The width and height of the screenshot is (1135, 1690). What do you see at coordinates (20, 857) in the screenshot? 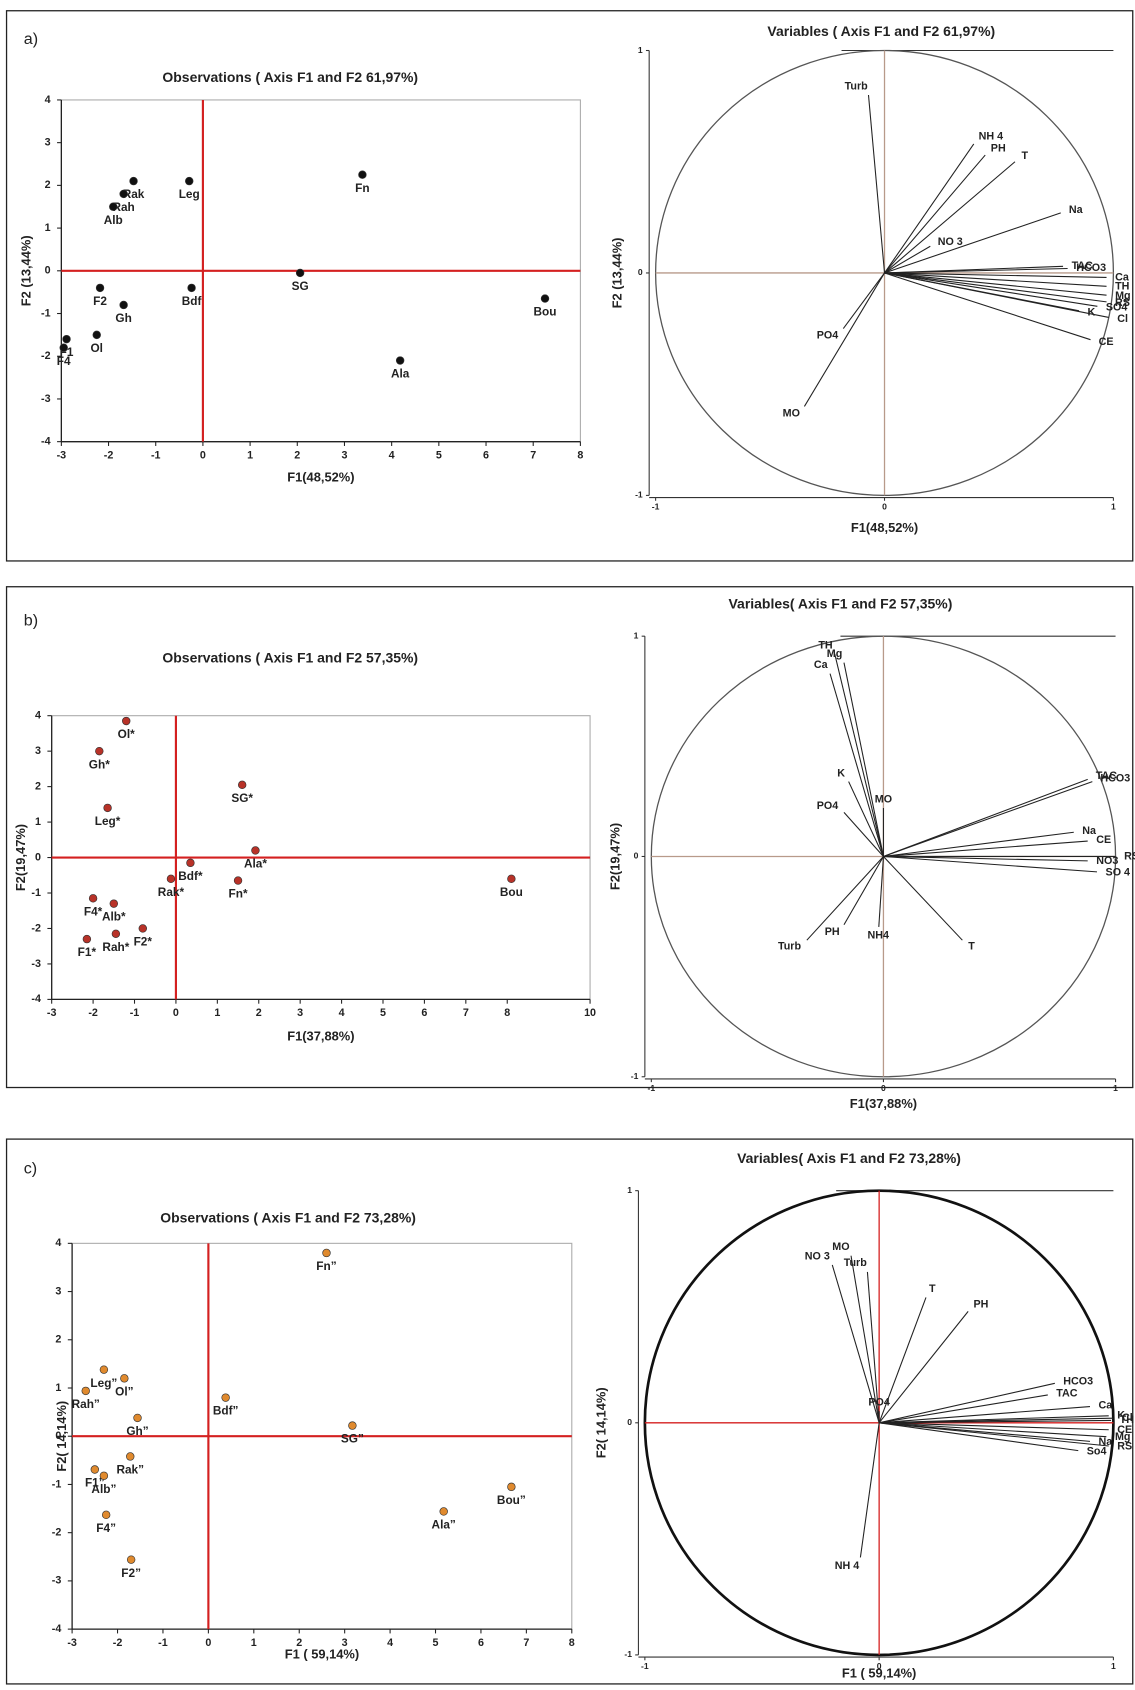
I see `y-axis-label: F2(19,47%)` at bounding box center [20, 857].